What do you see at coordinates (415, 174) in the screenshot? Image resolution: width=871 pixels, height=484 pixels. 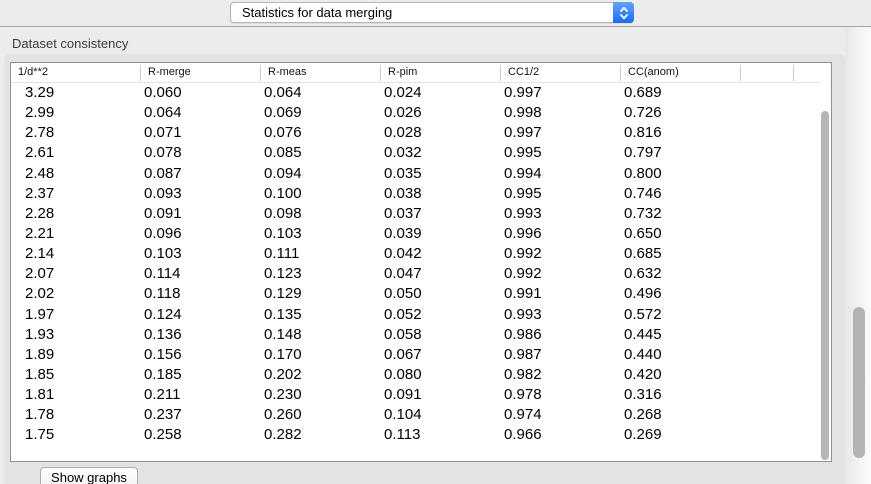 I see `table-row: 2.48 0.087 0.094 0.035 0.994 0.800` at bounding box center [415, 174].